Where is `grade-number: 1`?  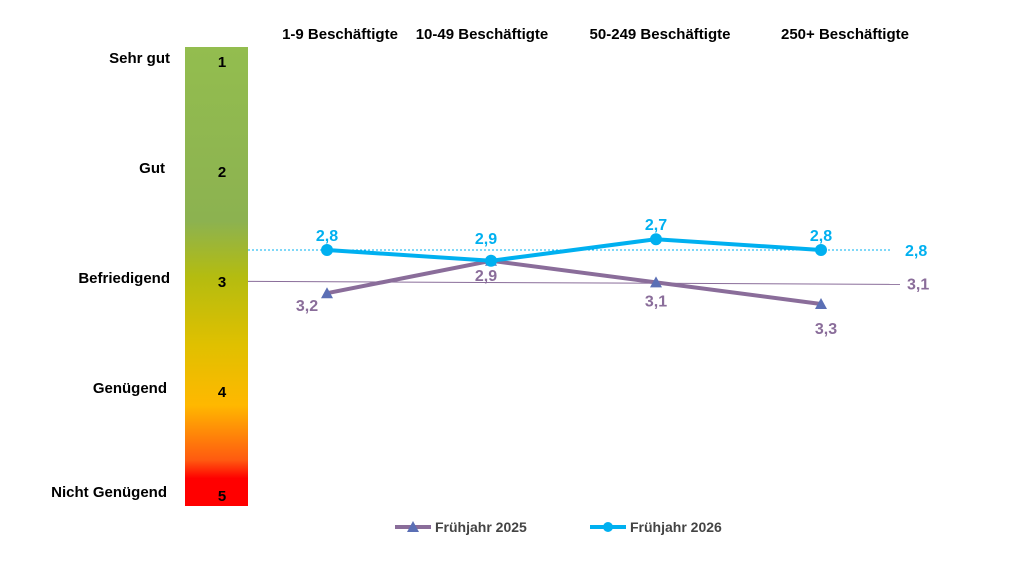 grade-number: 1 is located at coordinates (222, 62).